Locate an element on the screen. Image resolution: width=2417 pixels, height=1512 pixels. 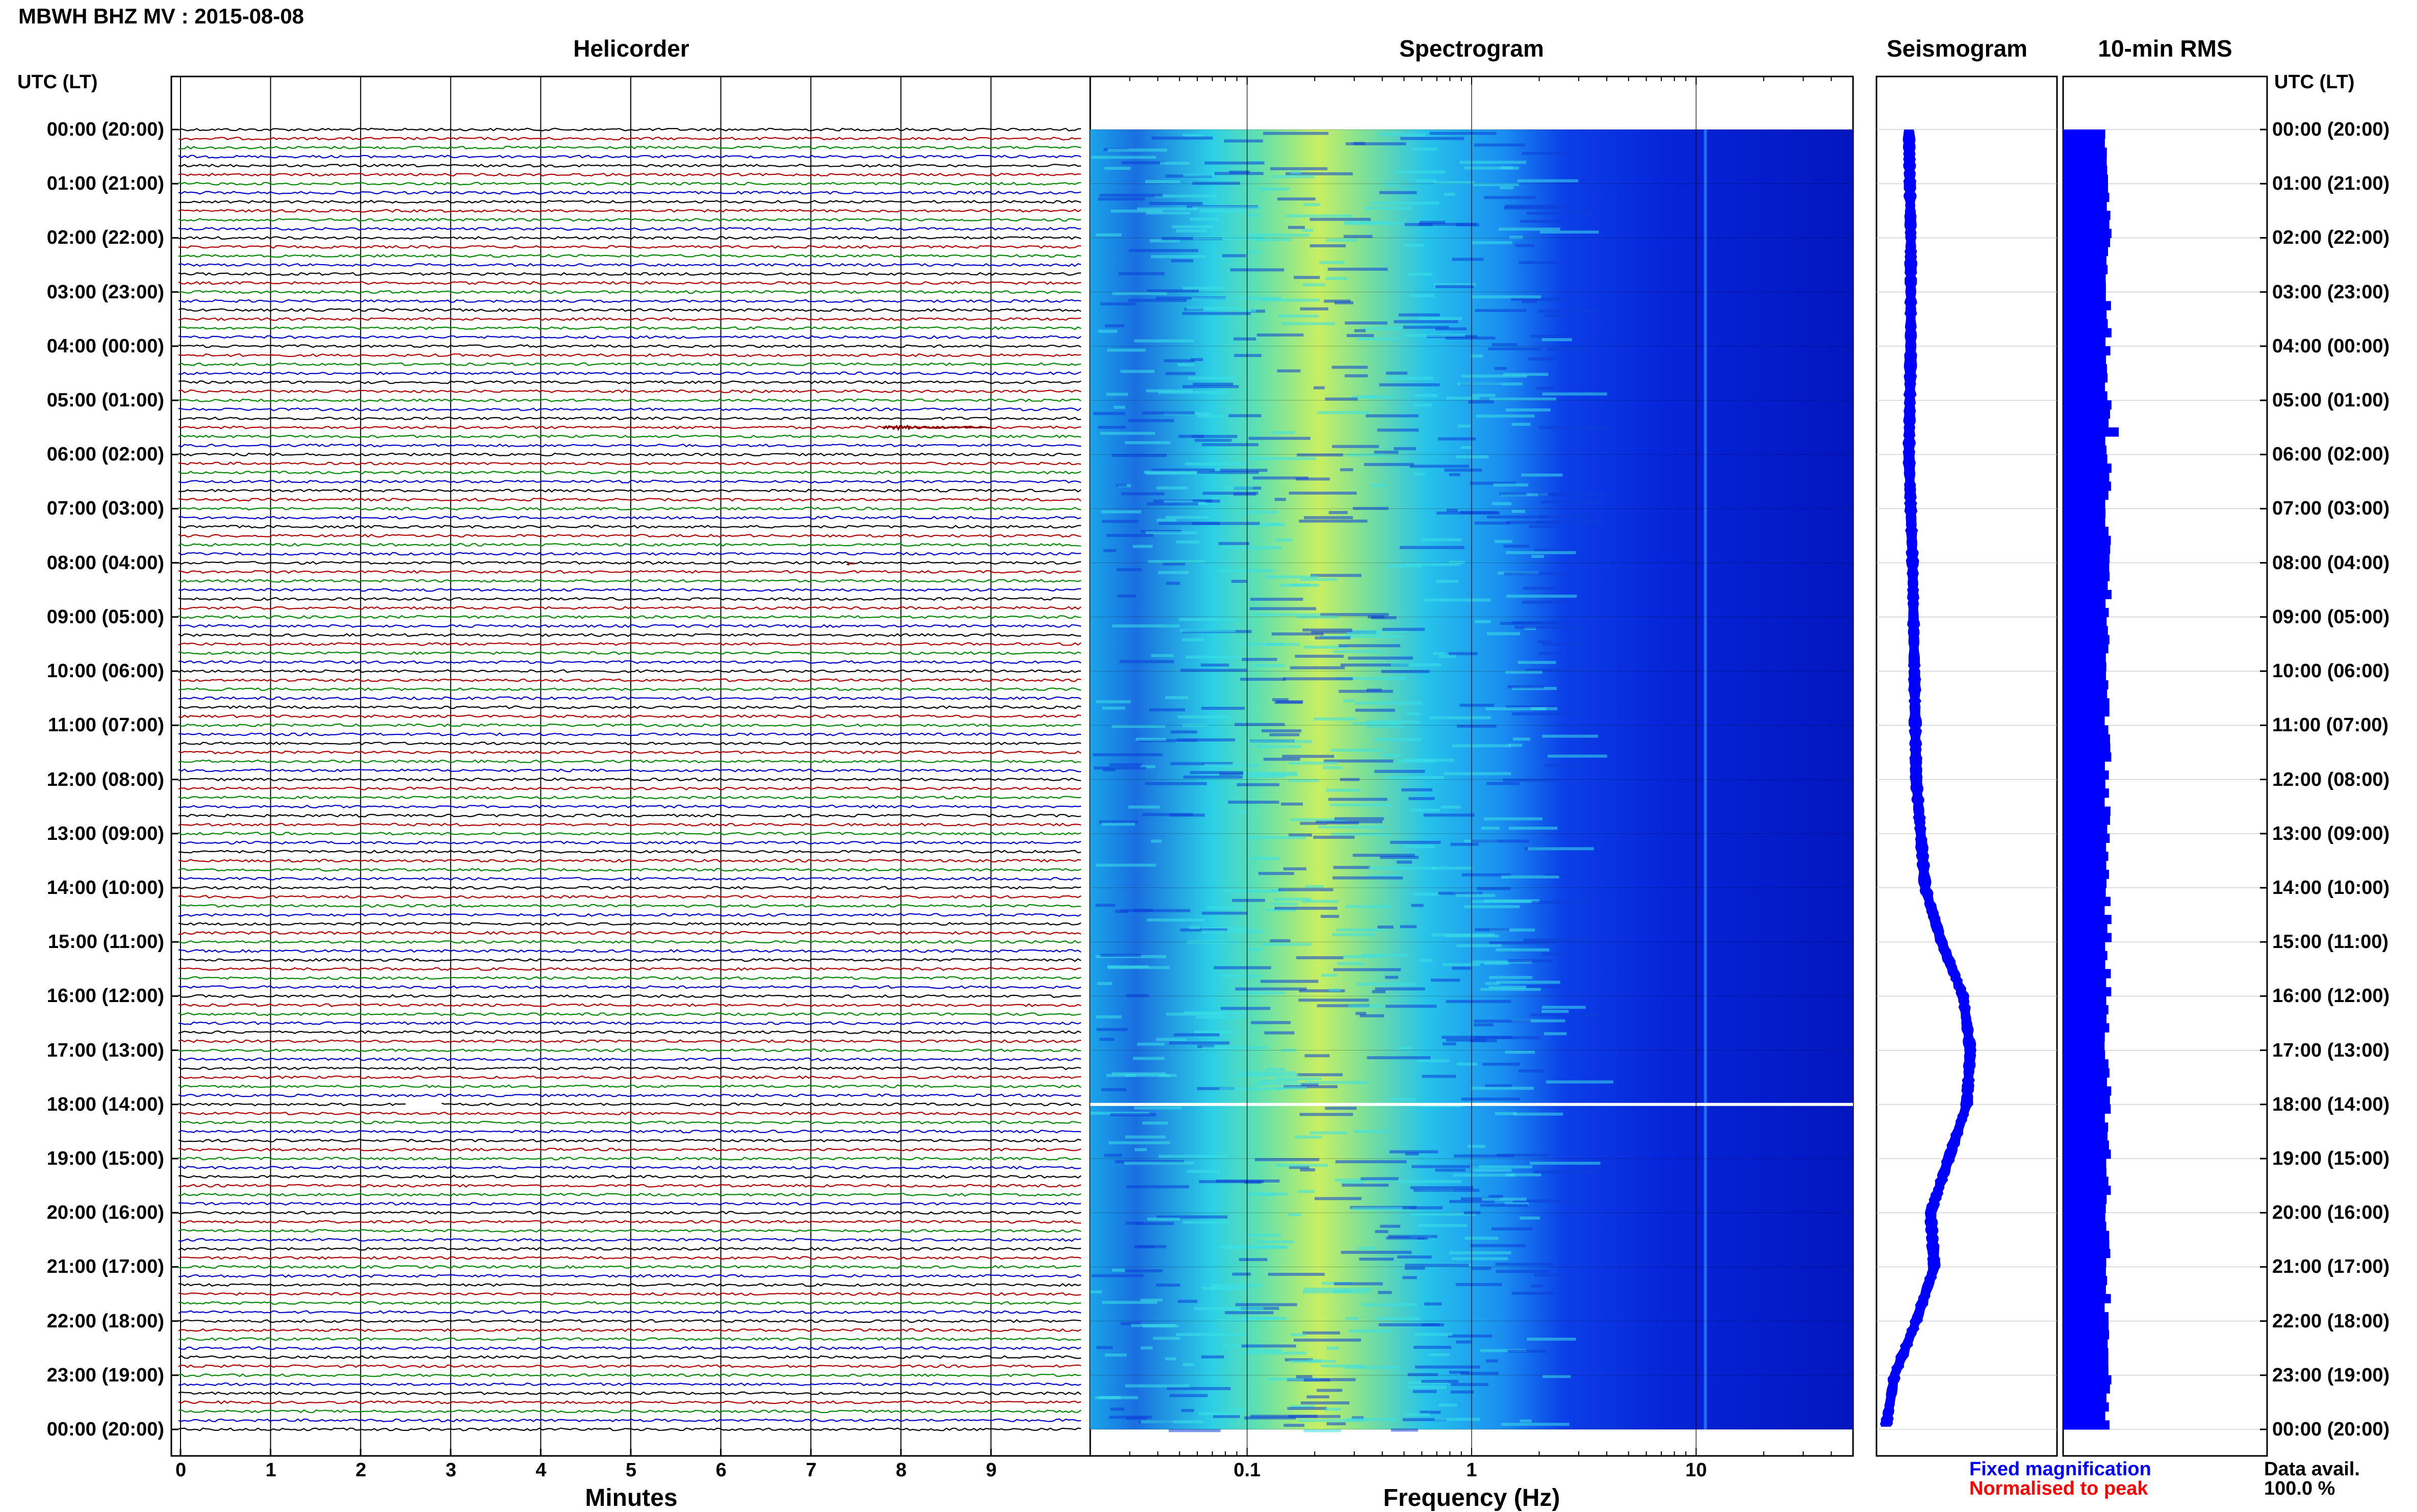
seismogram-title: Seismogram is located at coordinates (1957, 48).